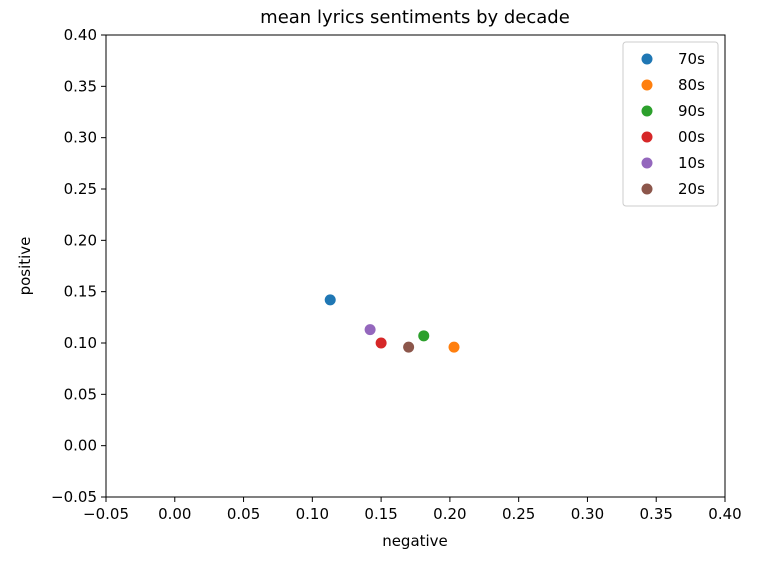 The image size is (781, 564). What do you see at coordinates (106, 514) in the screenshot?
I see `x-tick-label: −0.05` at bounding box center [106, 514].